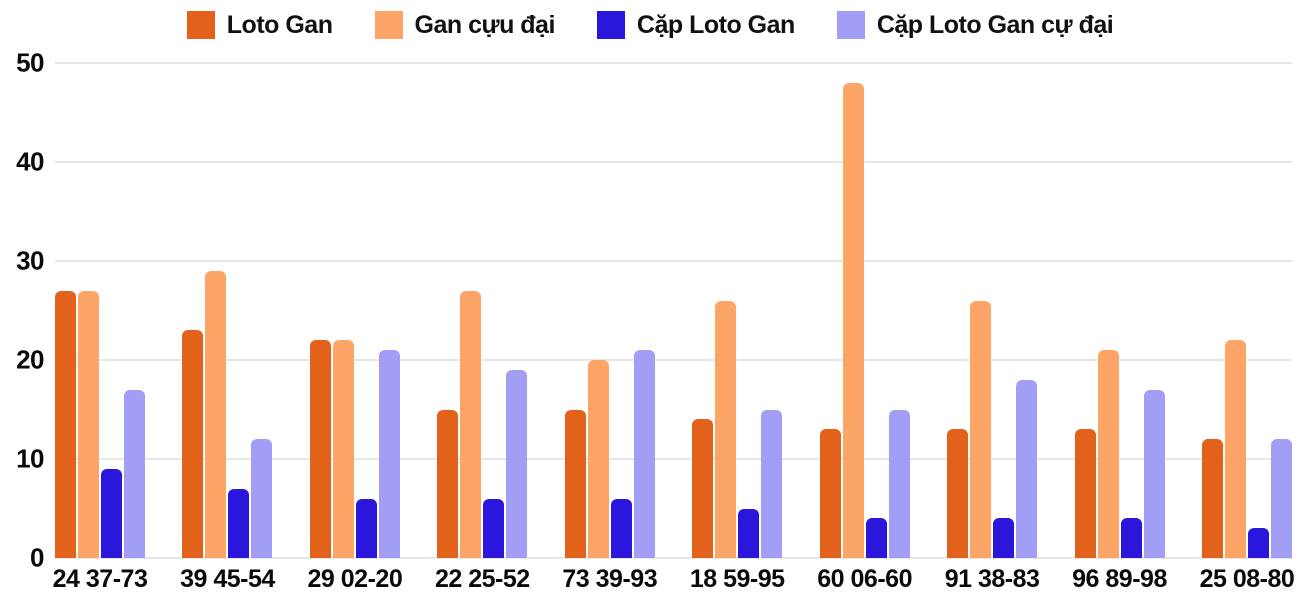 The width and height of the screenshot is (1300, 600). I want to click on y-axis-label: 40, so click(30, 161).